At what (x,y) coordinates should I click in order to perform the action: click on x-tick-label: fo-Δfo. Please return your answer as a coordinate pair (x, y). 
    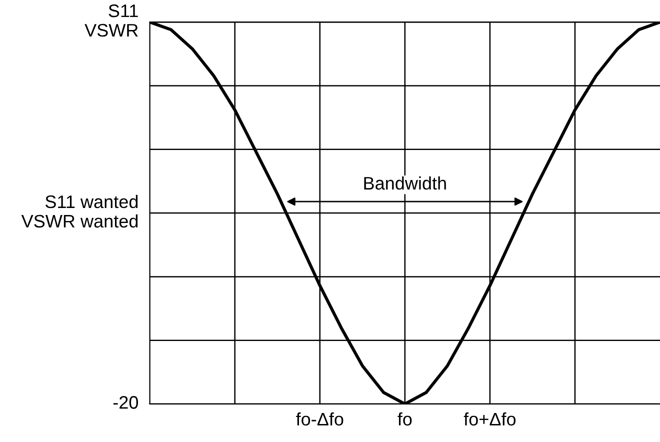
    Looking at the image, I should click on (320, 419).